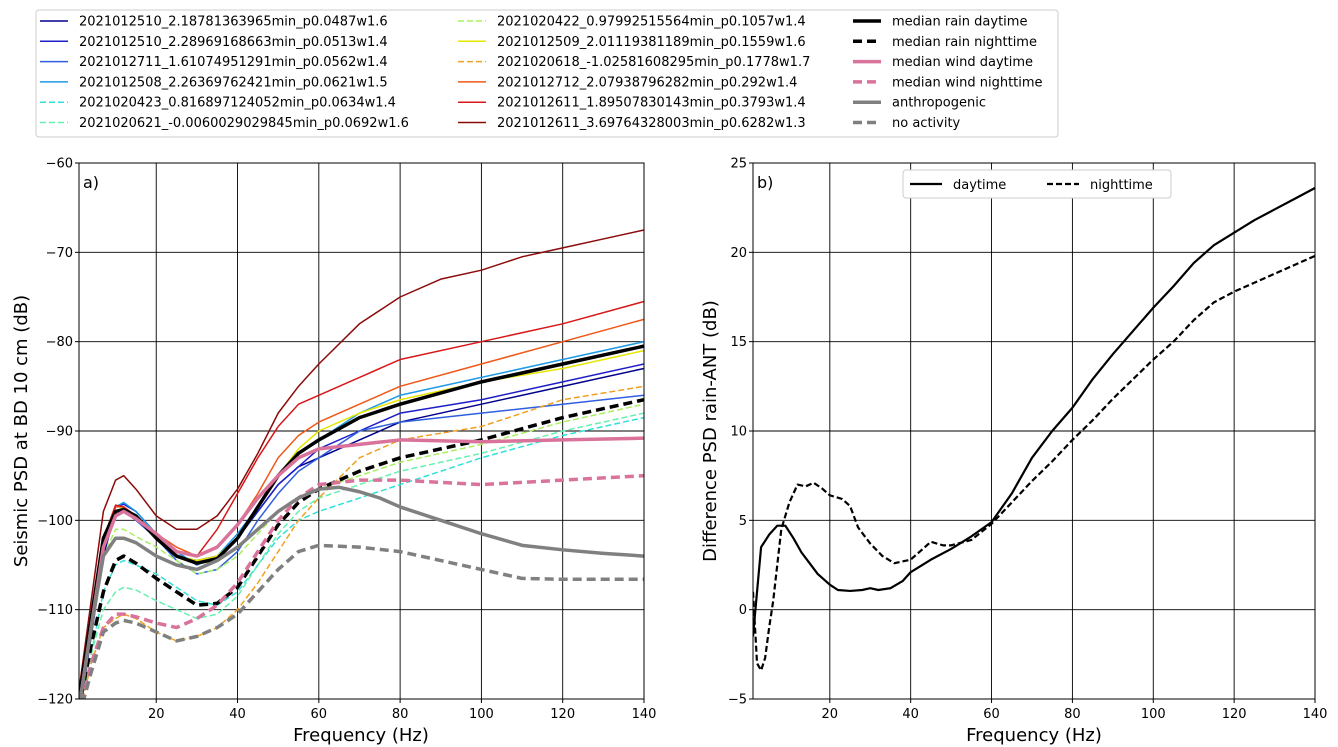 The height and width of the screenshot is (747, 1338). What do you see at coordinates (743, 521) in the screenshot?
I see `panel-b-ytick-label: 5` at bounding box center [743, 521].